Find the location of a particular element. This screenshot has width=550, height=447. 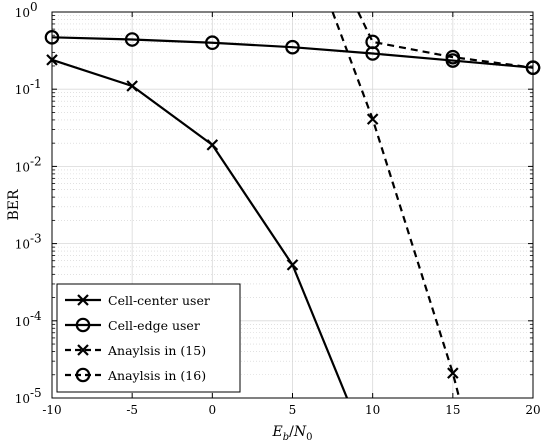

legend-entry: Cell-edge user is located at coordinates (132, 325).